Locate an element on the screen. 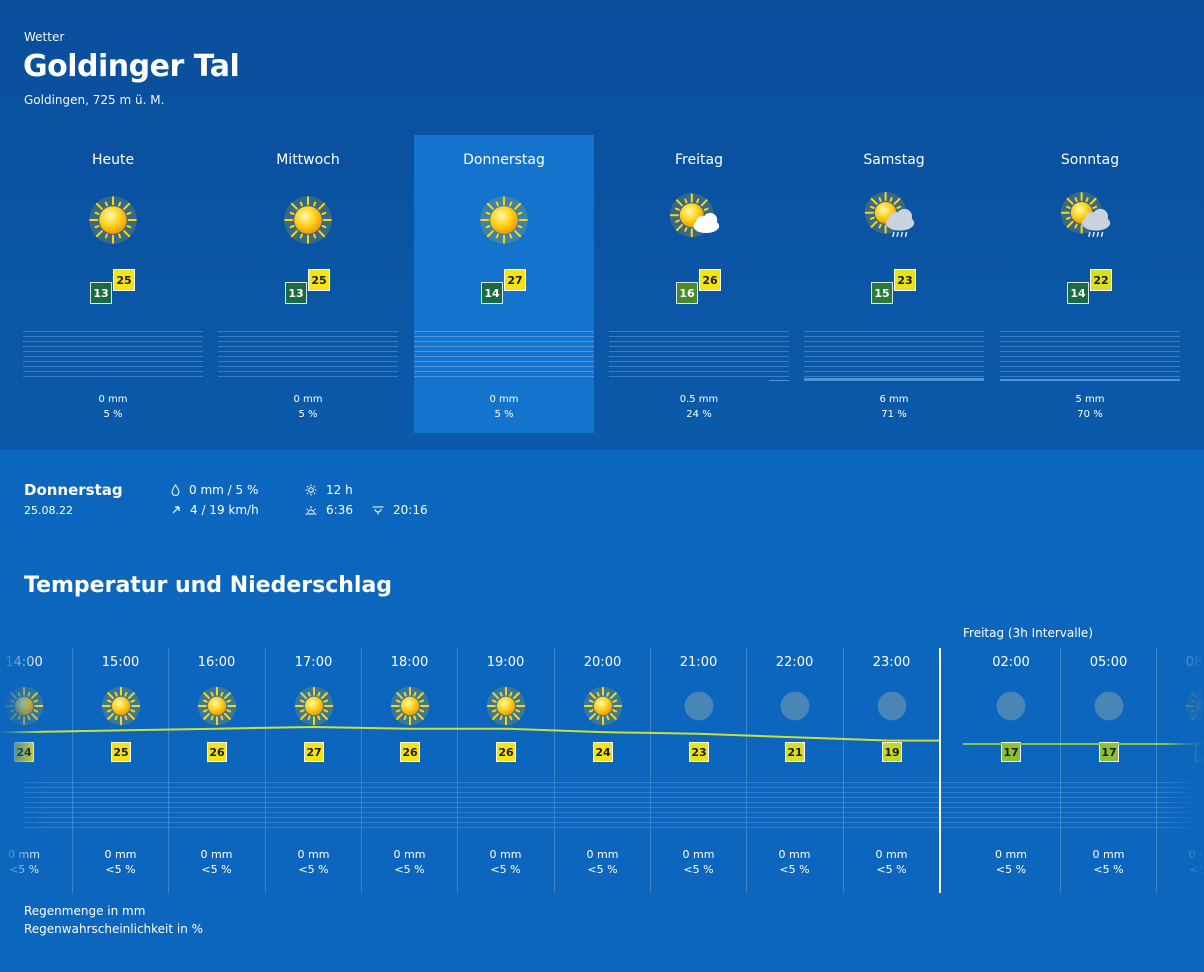 This screenshot has width=1204, height=972. scroll-fade-right is located at coordinates (1184, 770).